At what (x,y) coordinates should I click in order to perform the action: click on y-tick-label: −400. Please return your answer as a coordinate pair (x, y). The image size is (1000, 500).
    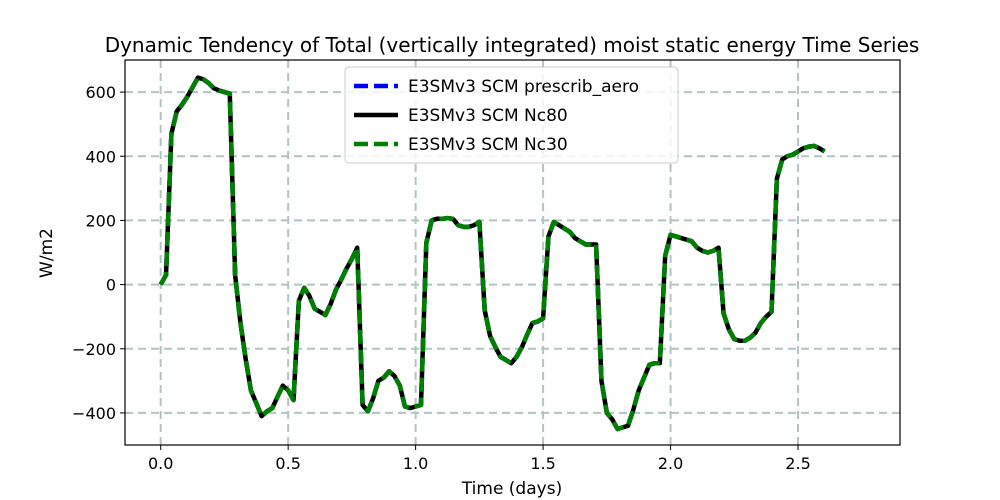
    Looking at the image, I should click on (94, 413).